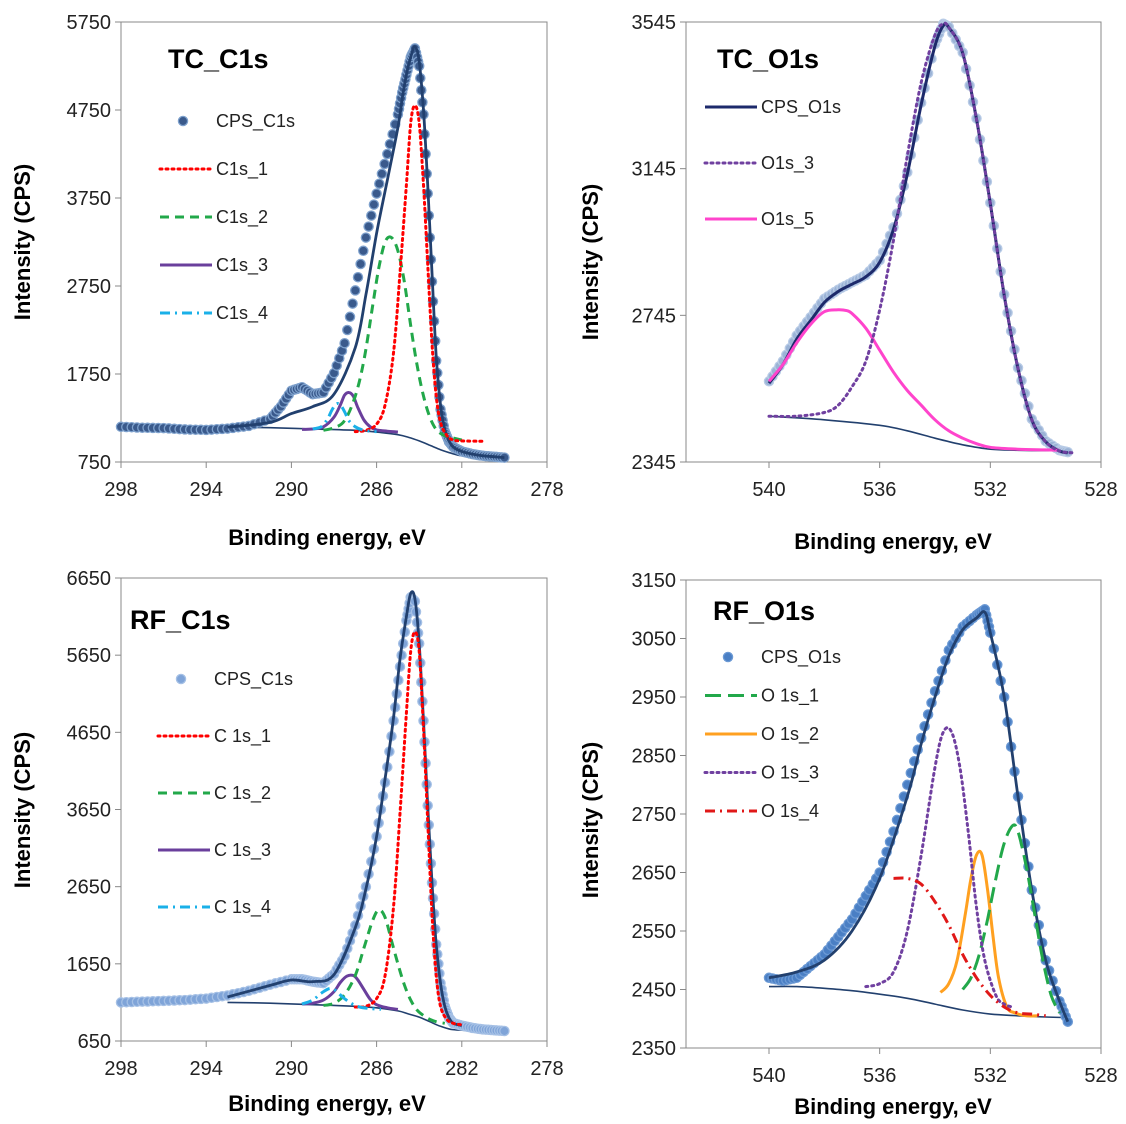 This screenshot has width=1126, height=1124. What do you see at coordinates (89, 375) in the screenshot?
I see `y-tick-label: 1750` at bounding box center [89, 375].